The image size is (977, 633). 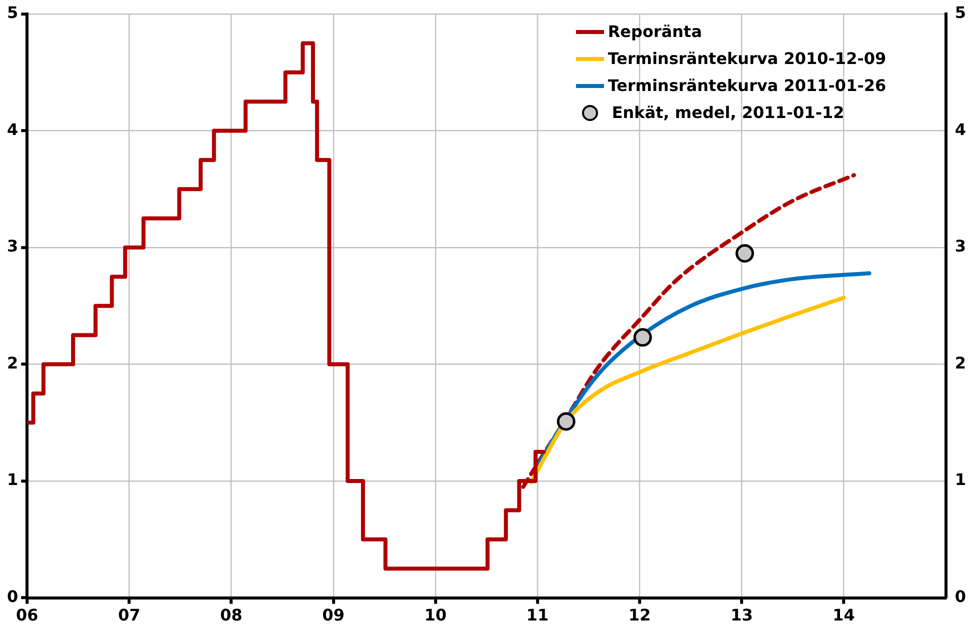 What do you see at coordinates (435, 615) in the screenshot?
I see `x-tick-label: 10` at bounding box center [435, 615].